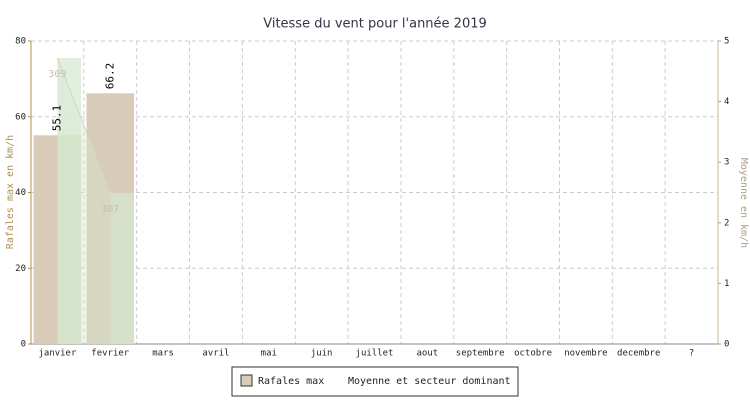 The width and height of the screenshot is (750, 404). Describe the element at coordinates (215, 354) in the screenshot. I see `x-tick-label: avril` at that location.